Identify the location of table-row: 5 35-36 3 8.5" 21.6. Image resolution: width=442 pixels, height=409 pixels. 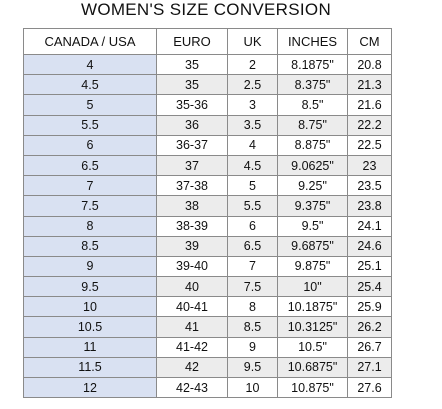
(207, 105).